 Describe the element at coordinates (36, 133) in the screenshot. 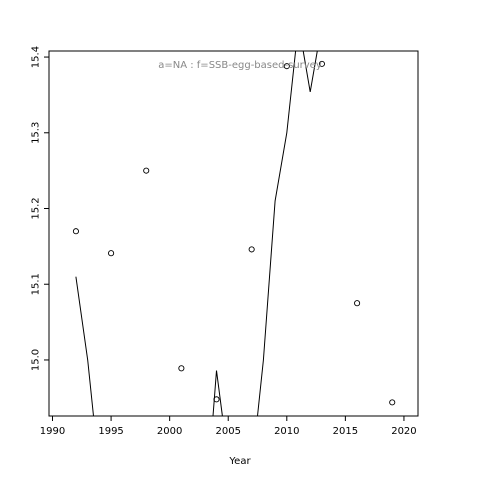

I see `y-tick-label: 15.3` at that location.